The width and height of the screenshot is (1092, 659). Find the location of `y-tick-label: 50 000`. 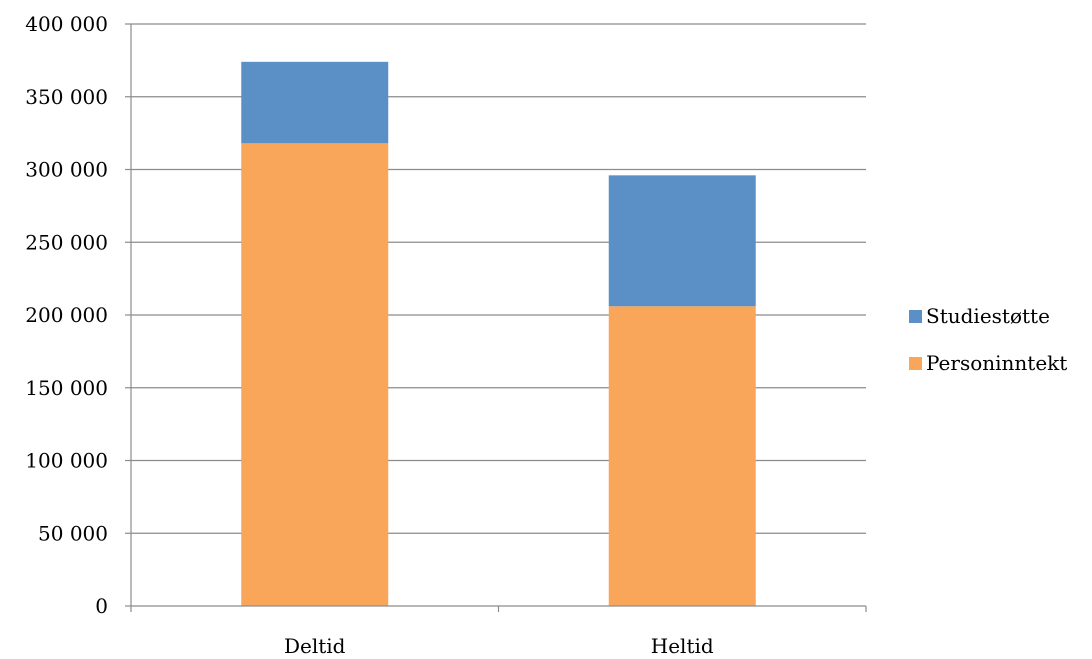

y-tick-label: 50 000 is located at coordinates (73, 533).